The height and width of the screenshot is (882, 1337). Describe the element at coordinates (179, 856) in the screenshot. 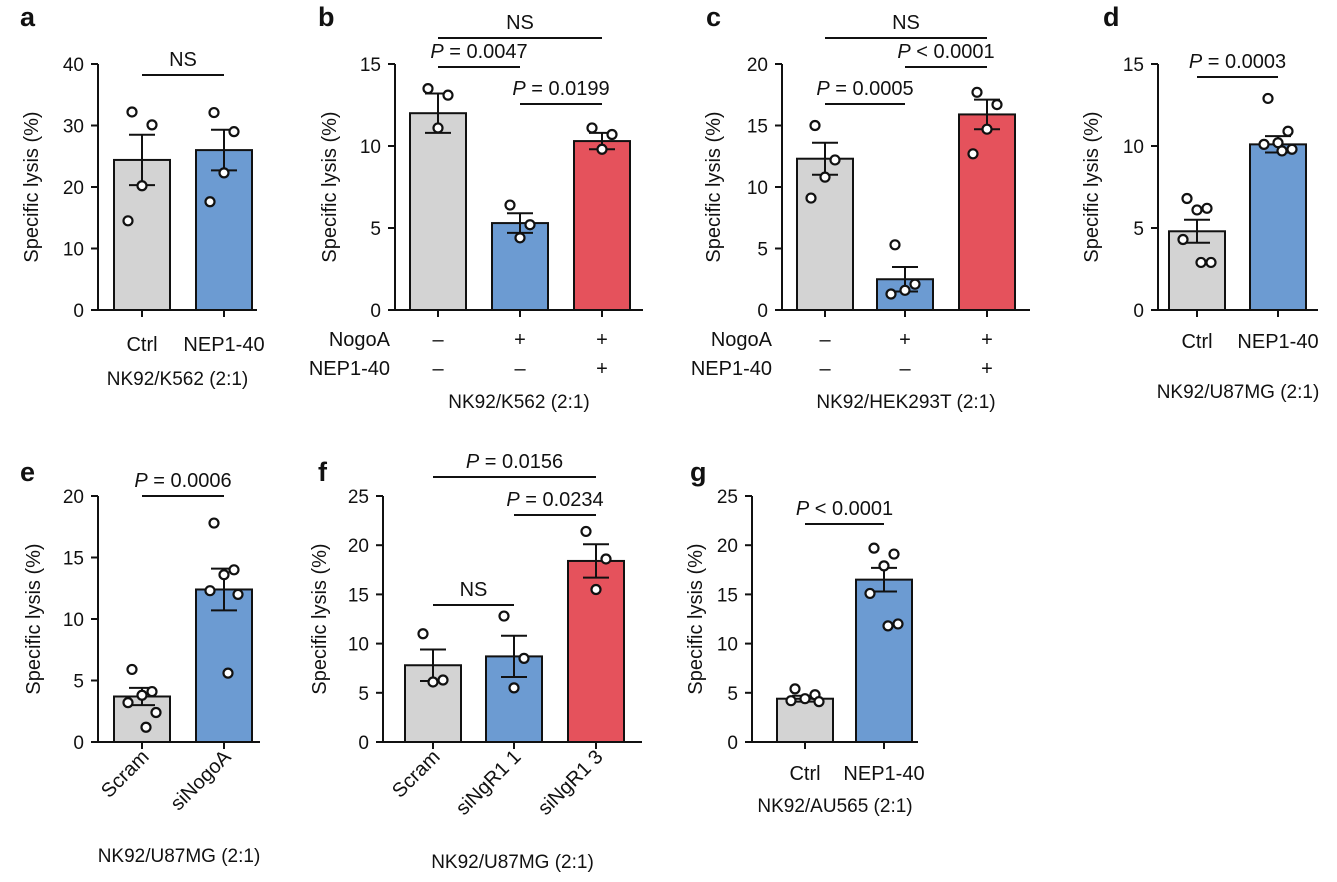

I see `panel-e-x-label: NK92/U87MG (2:1)` at that location.